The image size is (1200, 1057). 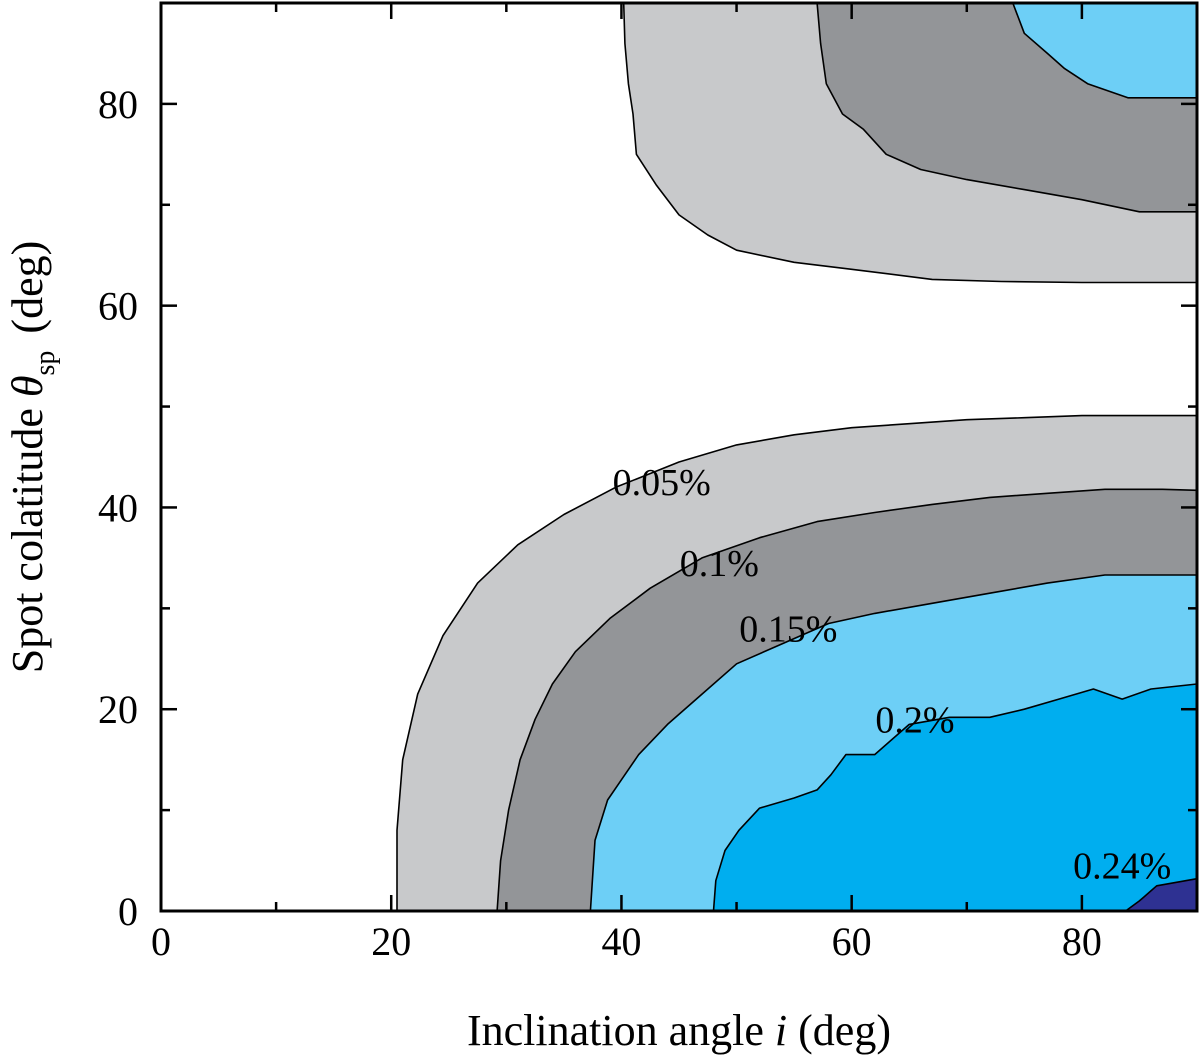 I want to click on y-tick-label: 60, so click(x=118, y=306).